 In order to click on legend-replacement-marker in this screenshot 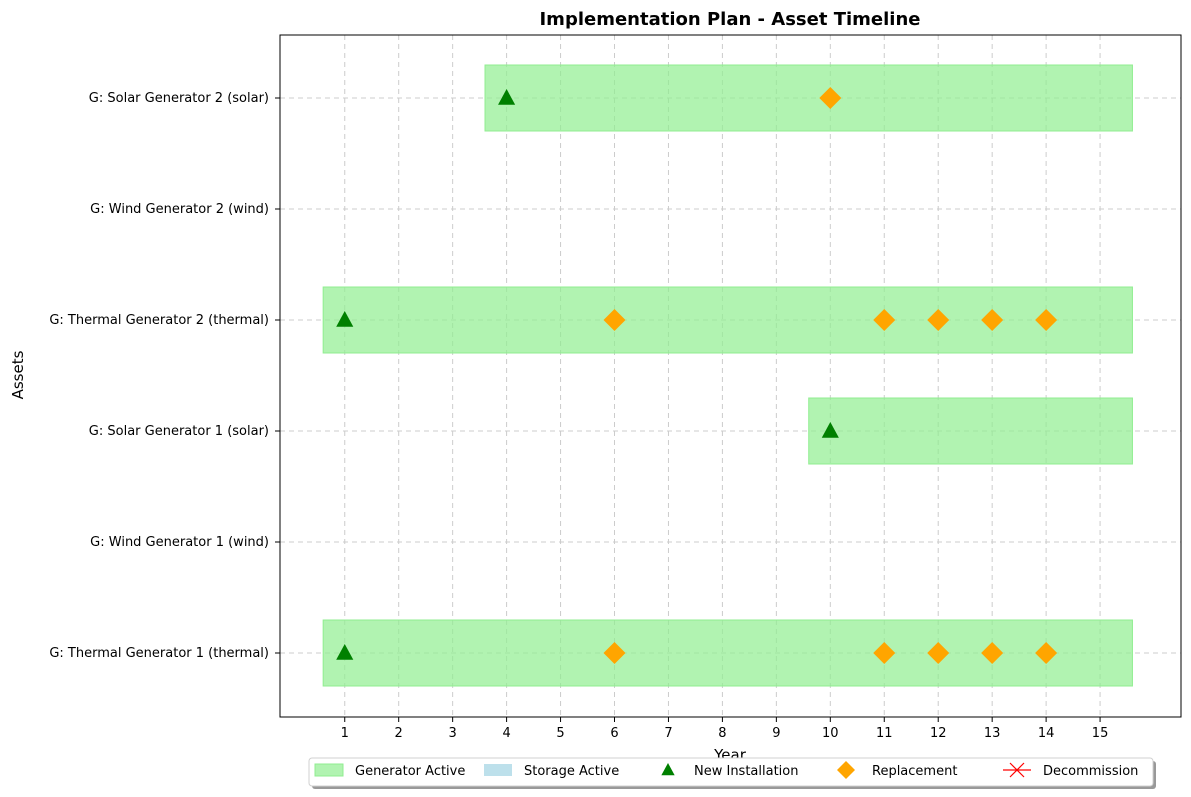, I will do `click(846, 770)`.